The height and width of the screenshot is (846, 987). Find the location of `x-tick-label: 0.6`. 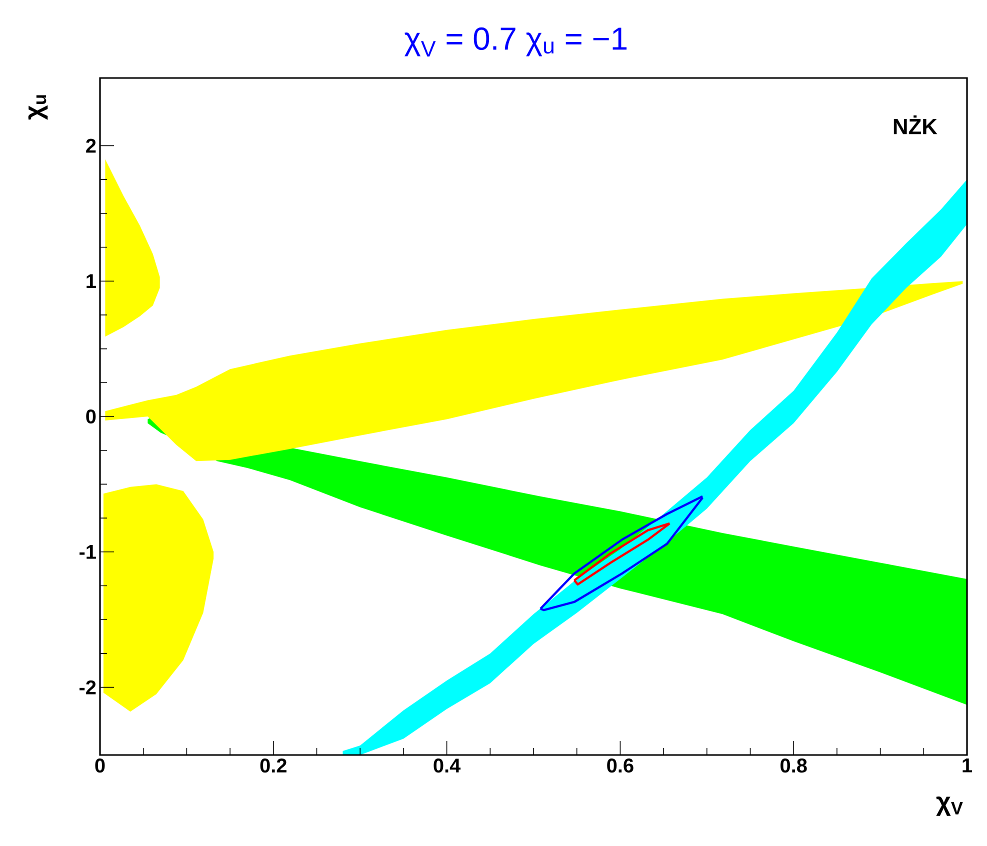

x-tick-label: 0.6 is located at coordinates (620, 765).